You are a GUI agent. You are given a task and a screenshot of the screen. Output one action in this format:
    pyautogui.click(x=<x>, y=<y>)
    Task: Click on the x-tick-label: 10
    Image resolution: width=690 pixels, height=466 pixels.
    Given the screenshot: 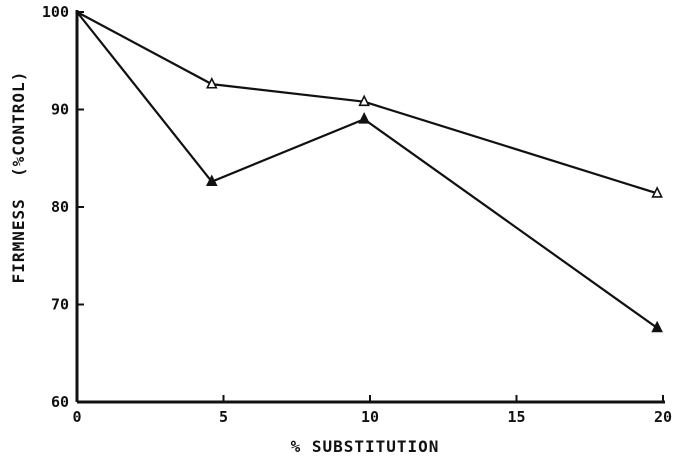 What is the action you would take?
    pyautogui.click(x=370, y=417)
    